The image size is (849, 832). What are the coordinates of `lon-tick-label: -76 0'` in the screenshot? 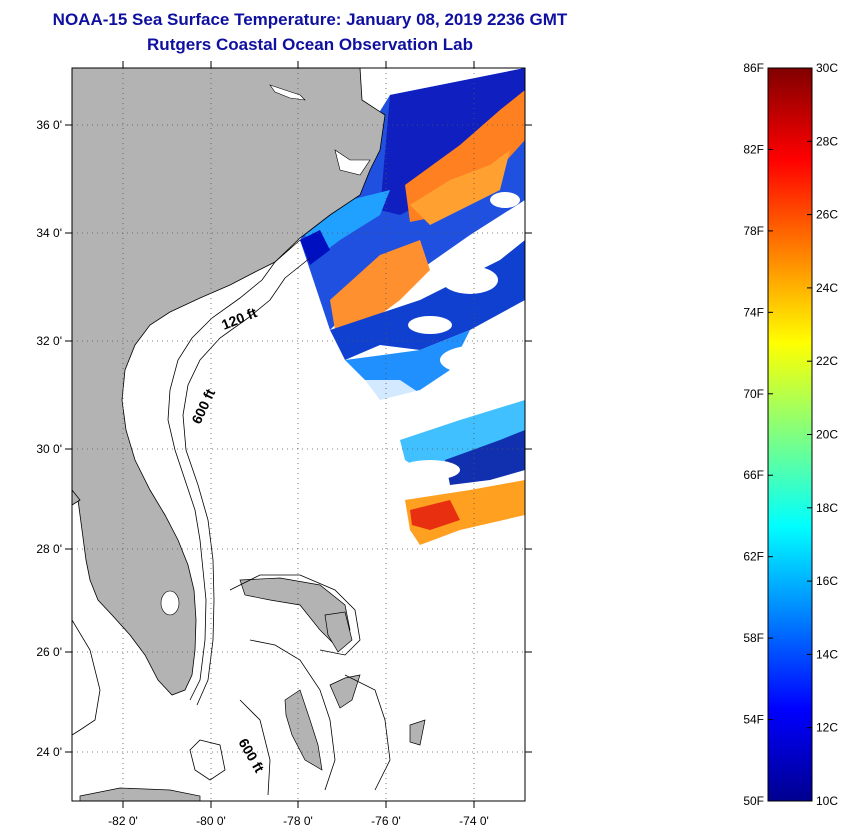 It's located at (386, 821).